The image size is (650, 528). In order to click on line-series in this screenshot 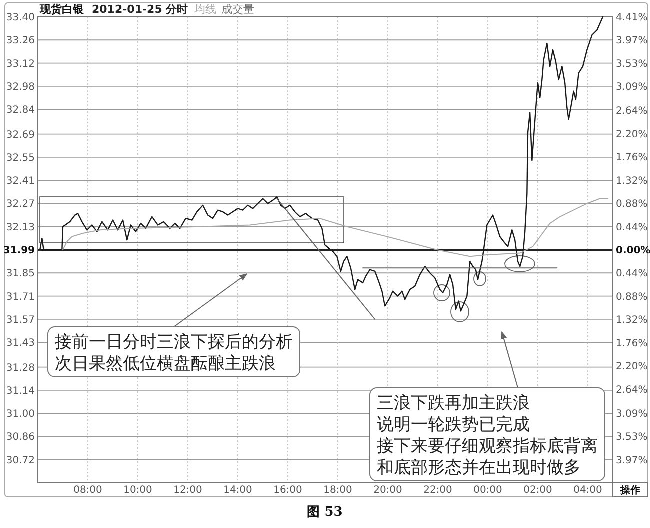, I will do `click(335, 228)`.